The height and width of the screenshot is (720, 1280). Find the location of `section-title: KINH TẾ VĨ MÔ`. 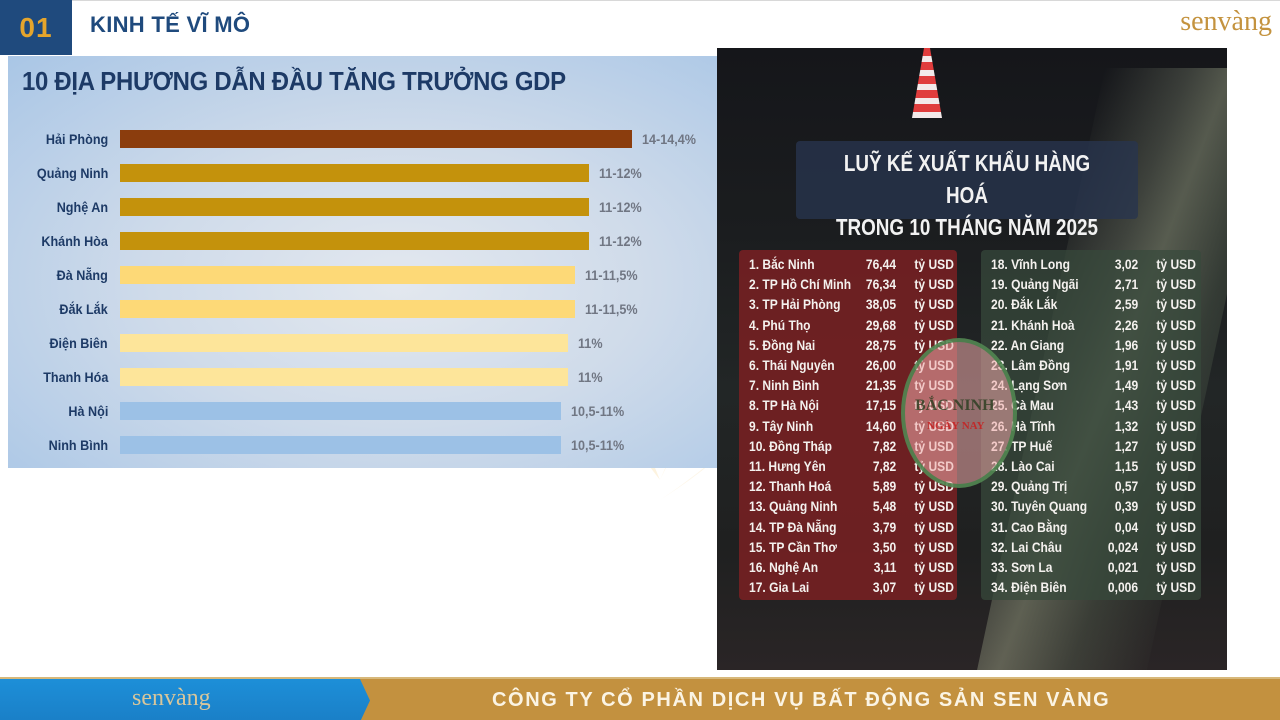

section-title: KINH TẾ VĨ MÔ is located at coordinates (170, 24).